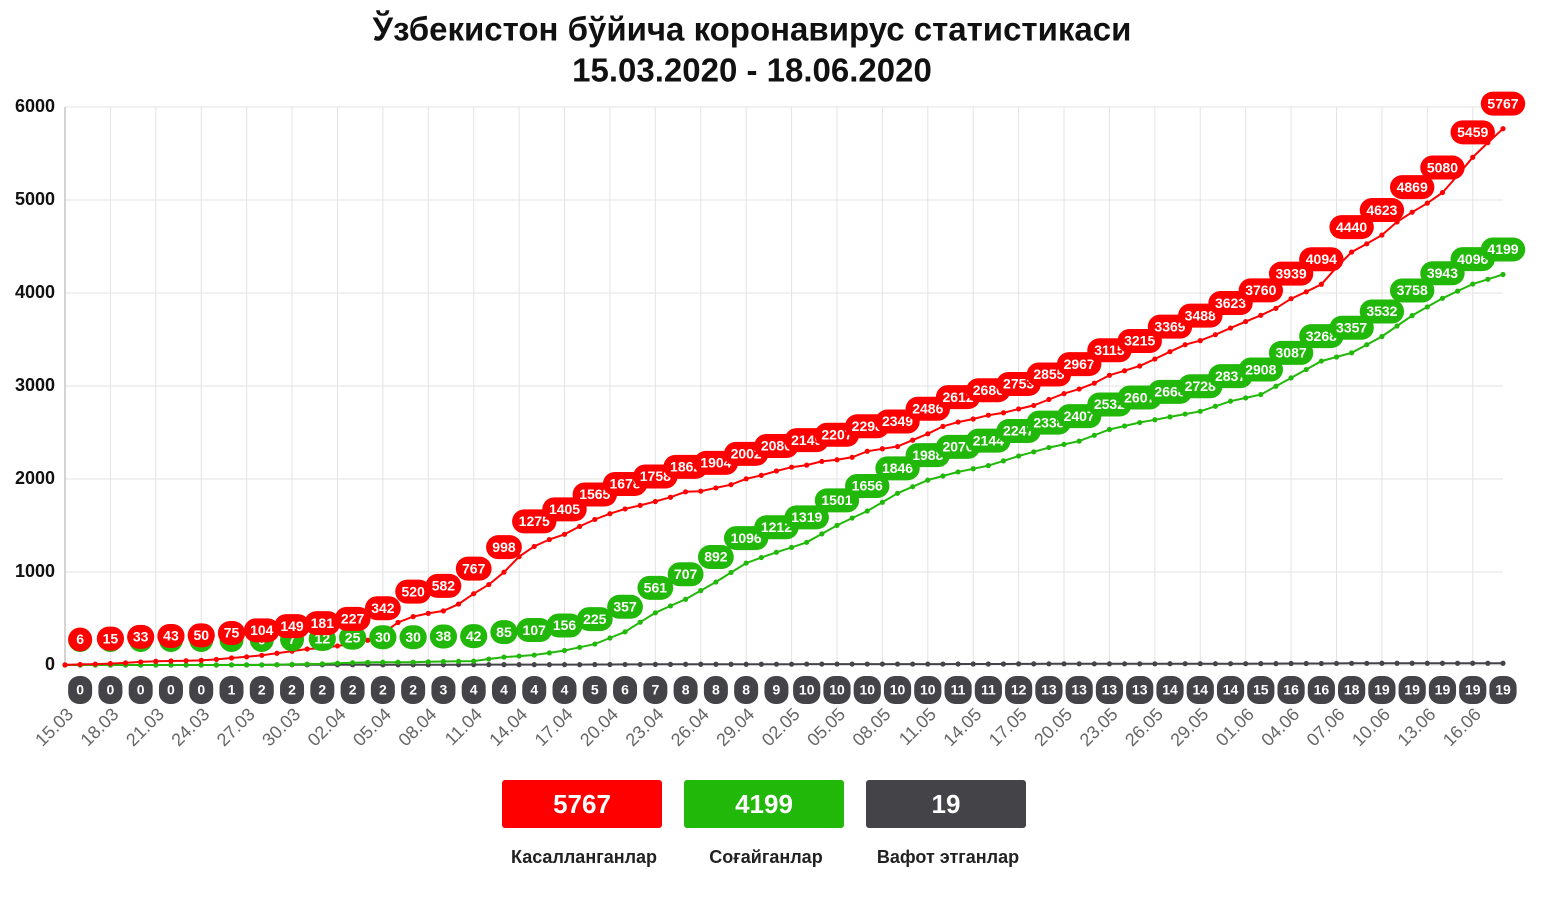 The width and height of the screenshot is (1550, 902). Describe the element at coordinates (1200, 315) in the screenshot. I see `data-label: 3488` at that location.